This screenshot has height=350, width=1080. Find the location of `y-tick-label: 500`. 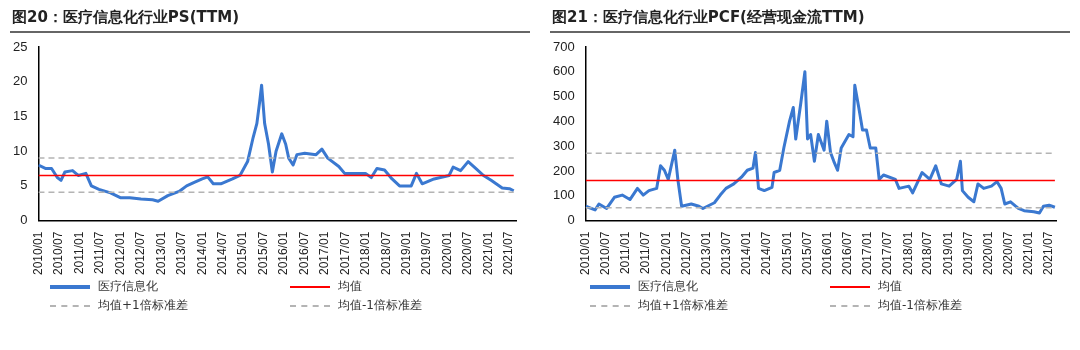

y-tick-label: 500 is located at coordinates (563, 96).